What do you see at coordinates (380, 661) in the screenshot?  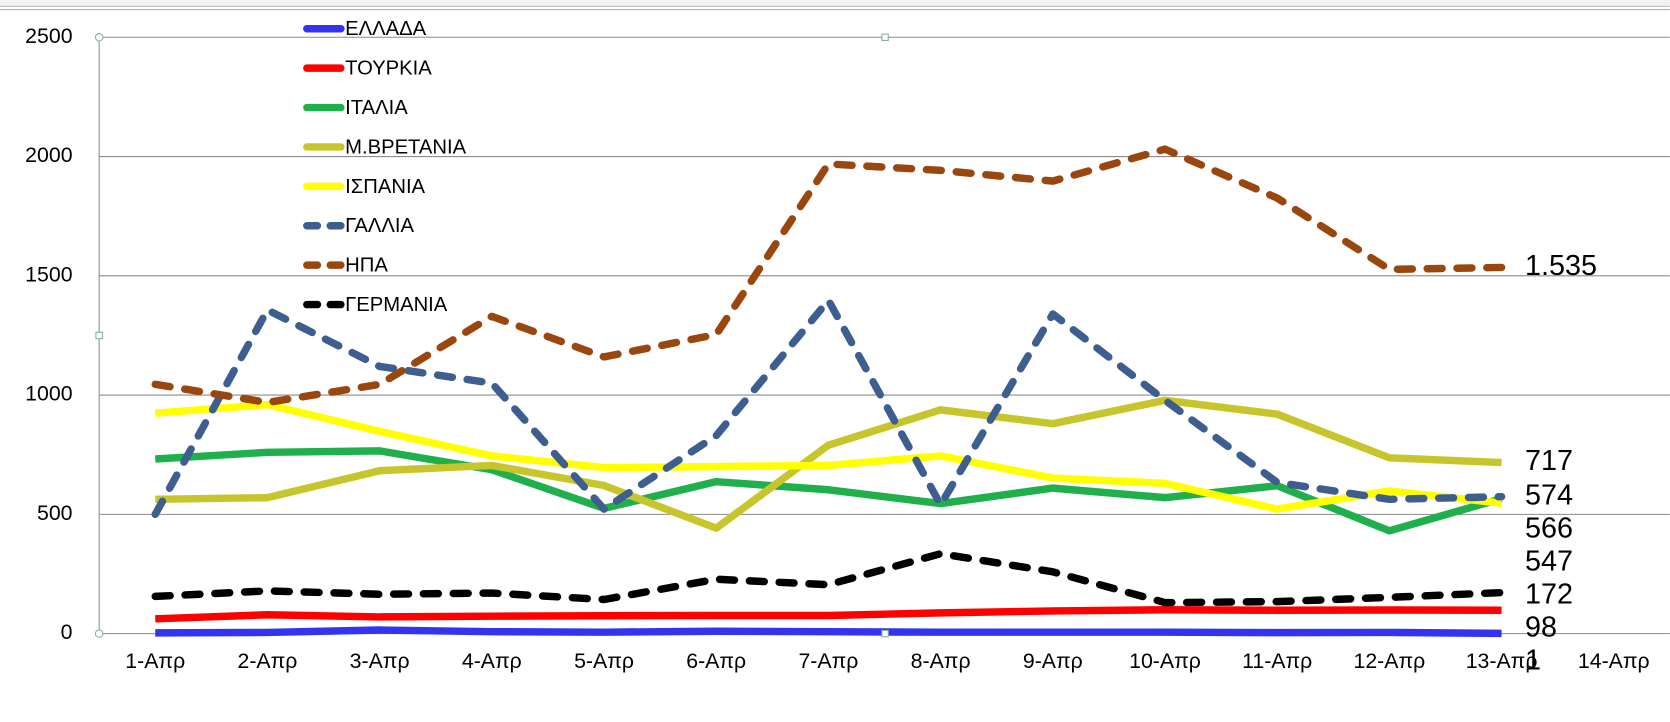 I see `x-tick-label: 3-Απρ` at bounding box center [380, 661].